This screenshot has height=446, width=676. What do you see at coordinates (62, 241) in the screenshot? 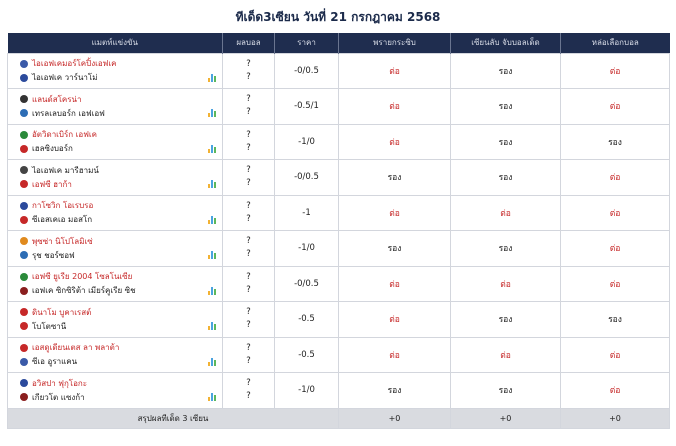
I see `home-team-name: พุซซ่า นิโปโลมิเซ่` at bounding box center [62, 241].